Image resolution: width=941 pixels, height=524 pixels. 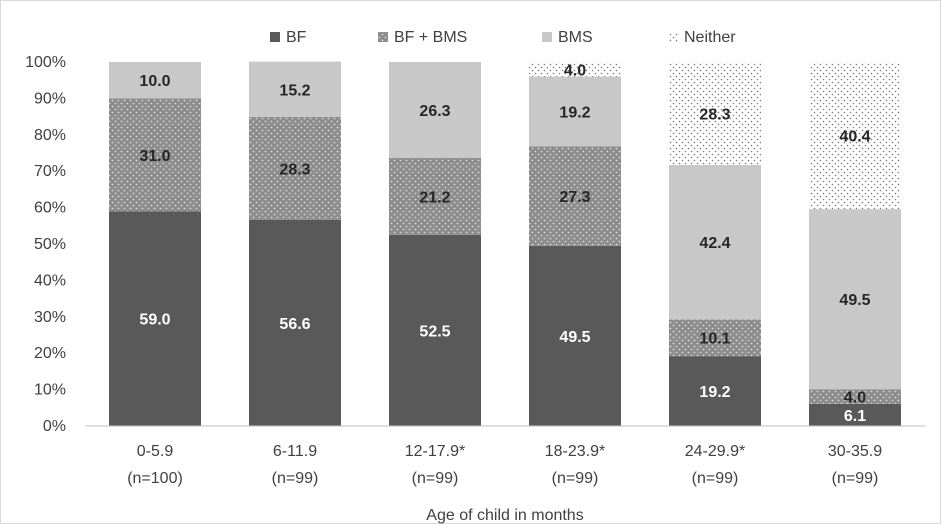 I want to click on y-tick-label: 90%, so click(x=50, y=98).